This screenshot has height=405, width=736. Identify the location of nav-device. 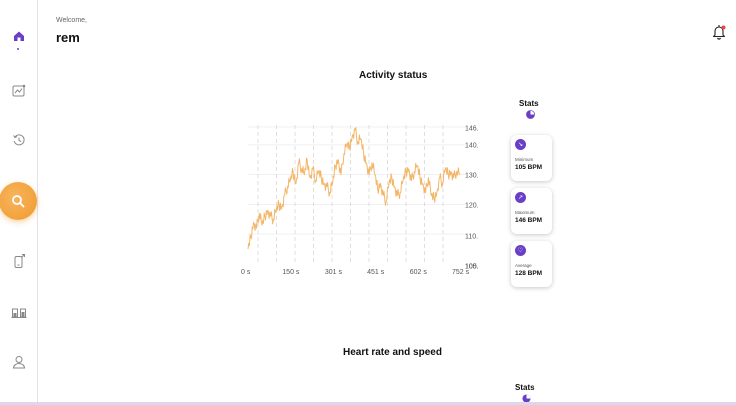
(18, 261).